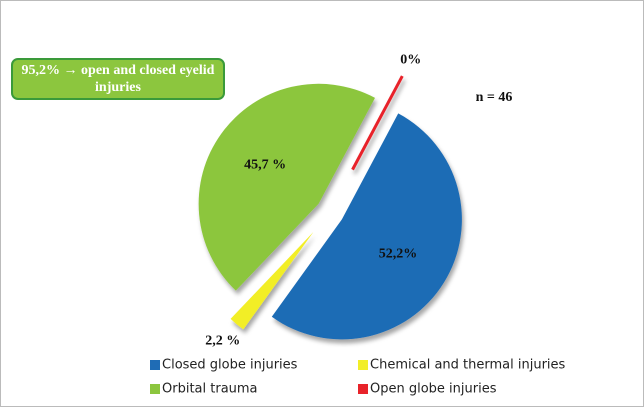 This screenshot has width=644, height=407. I want to click on data-label: 52,2%, so click(398, 253).